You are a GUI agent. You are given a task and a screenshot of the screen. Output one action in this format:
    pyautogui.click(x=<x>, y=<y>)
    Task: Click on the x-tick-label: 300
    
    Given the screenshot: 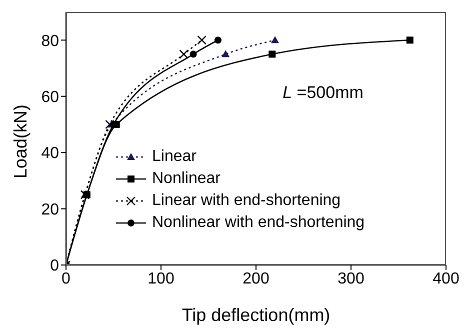 What is the action you would take?
    pyautogui.click(x=351, y=279)
    